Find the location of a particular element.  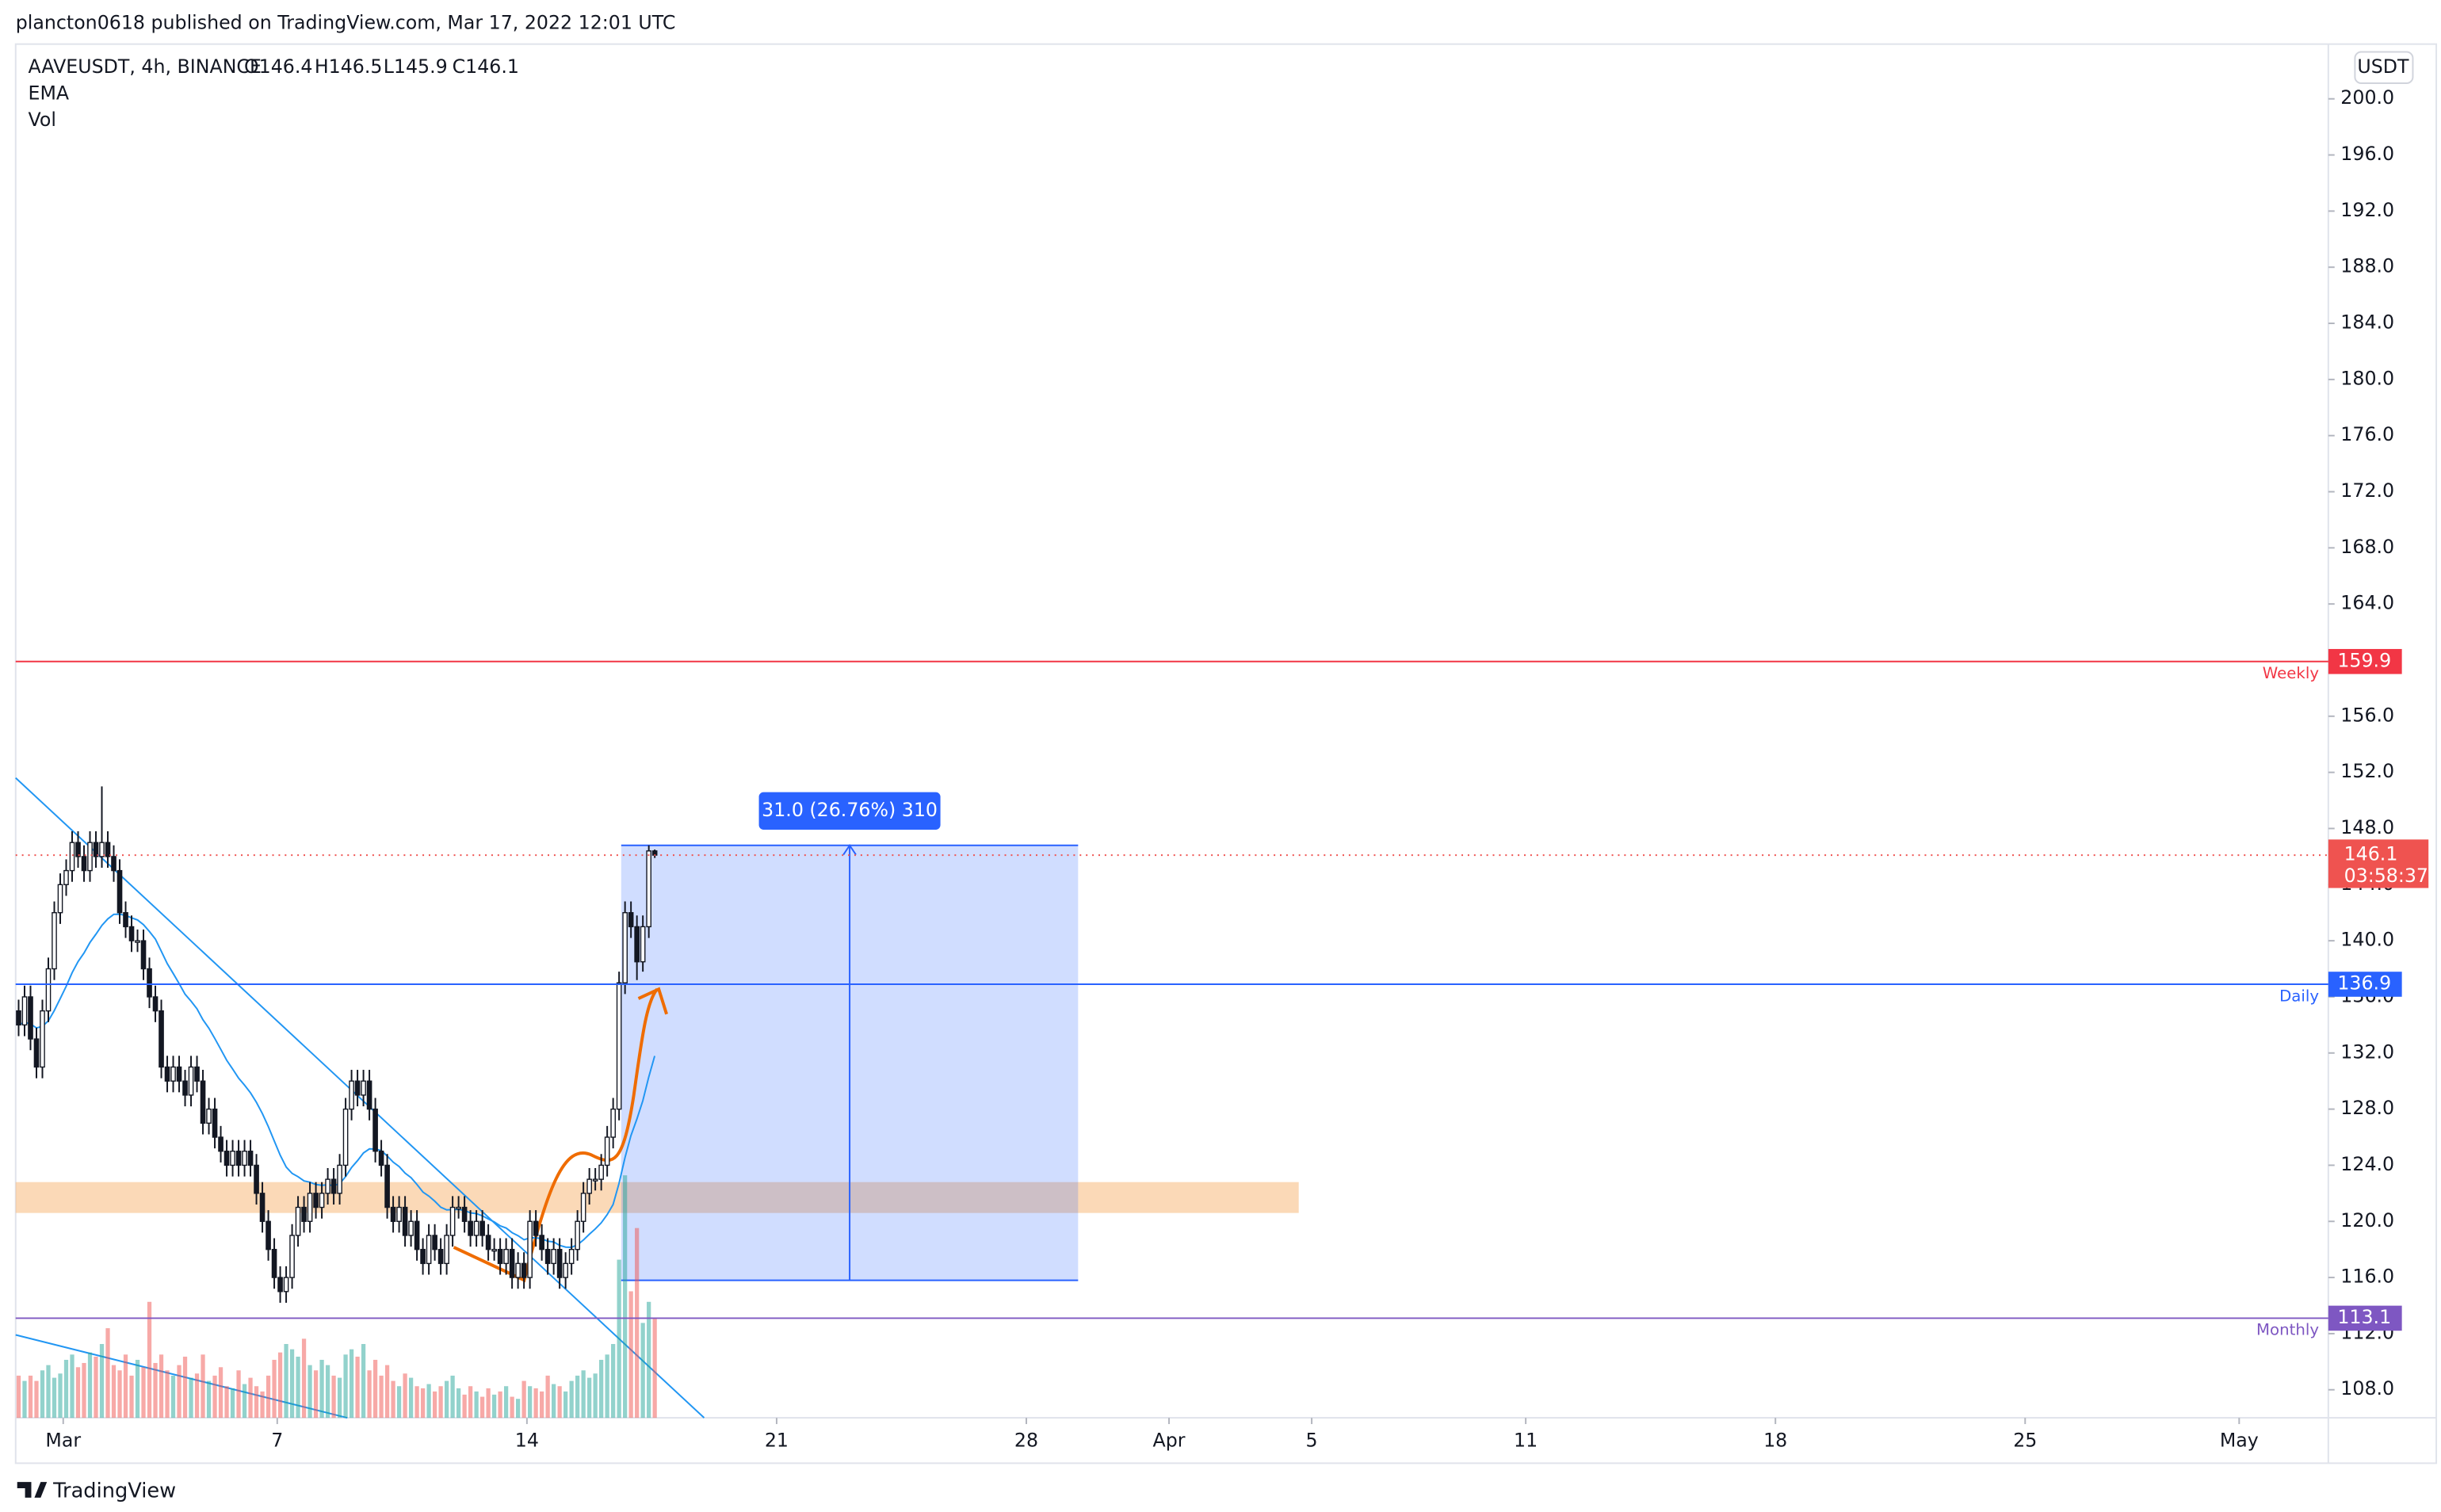

currency-button is located at coordinates (2384, 68).